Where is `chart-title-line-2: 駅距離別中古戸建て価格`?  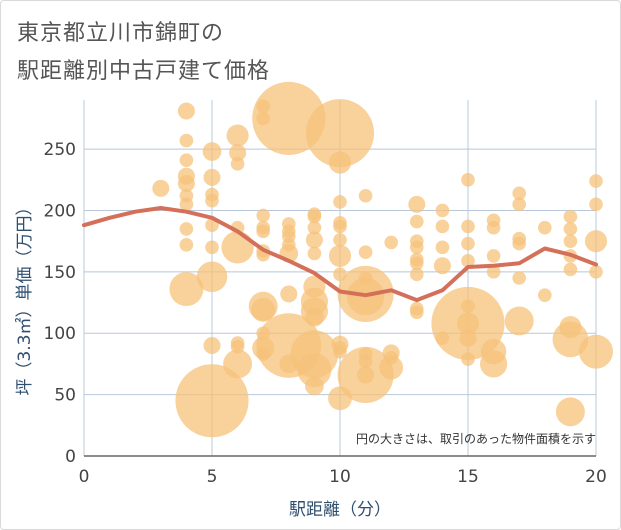 chart-title-line-2: 駅距離別中古戸建て価格 is located at coordinates (144, 71).